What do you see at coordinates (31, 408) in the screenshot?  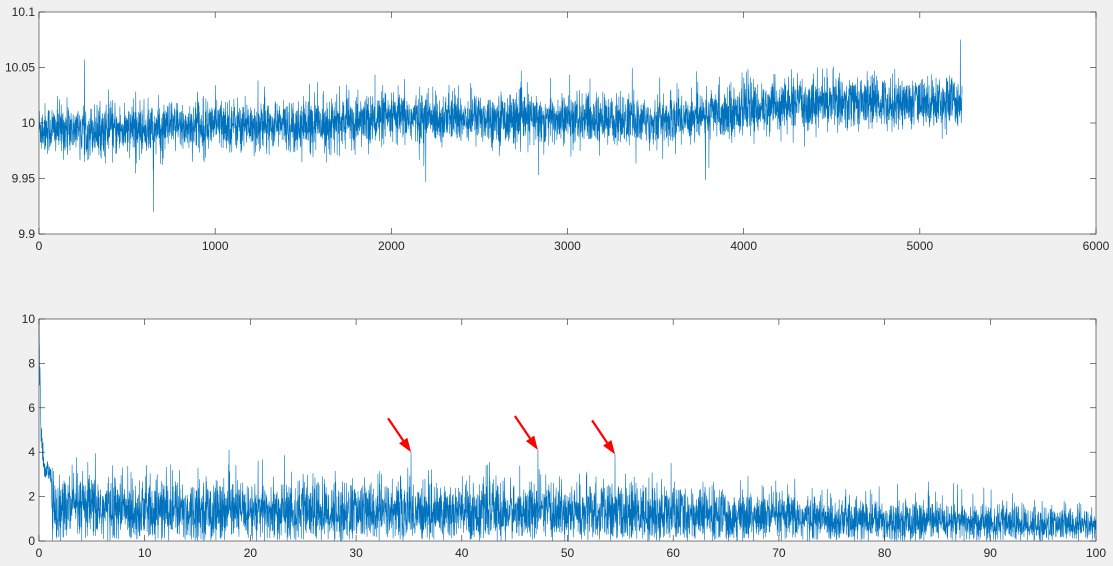 I see `y-tick-label: 6` at bounding box center [31, 408].